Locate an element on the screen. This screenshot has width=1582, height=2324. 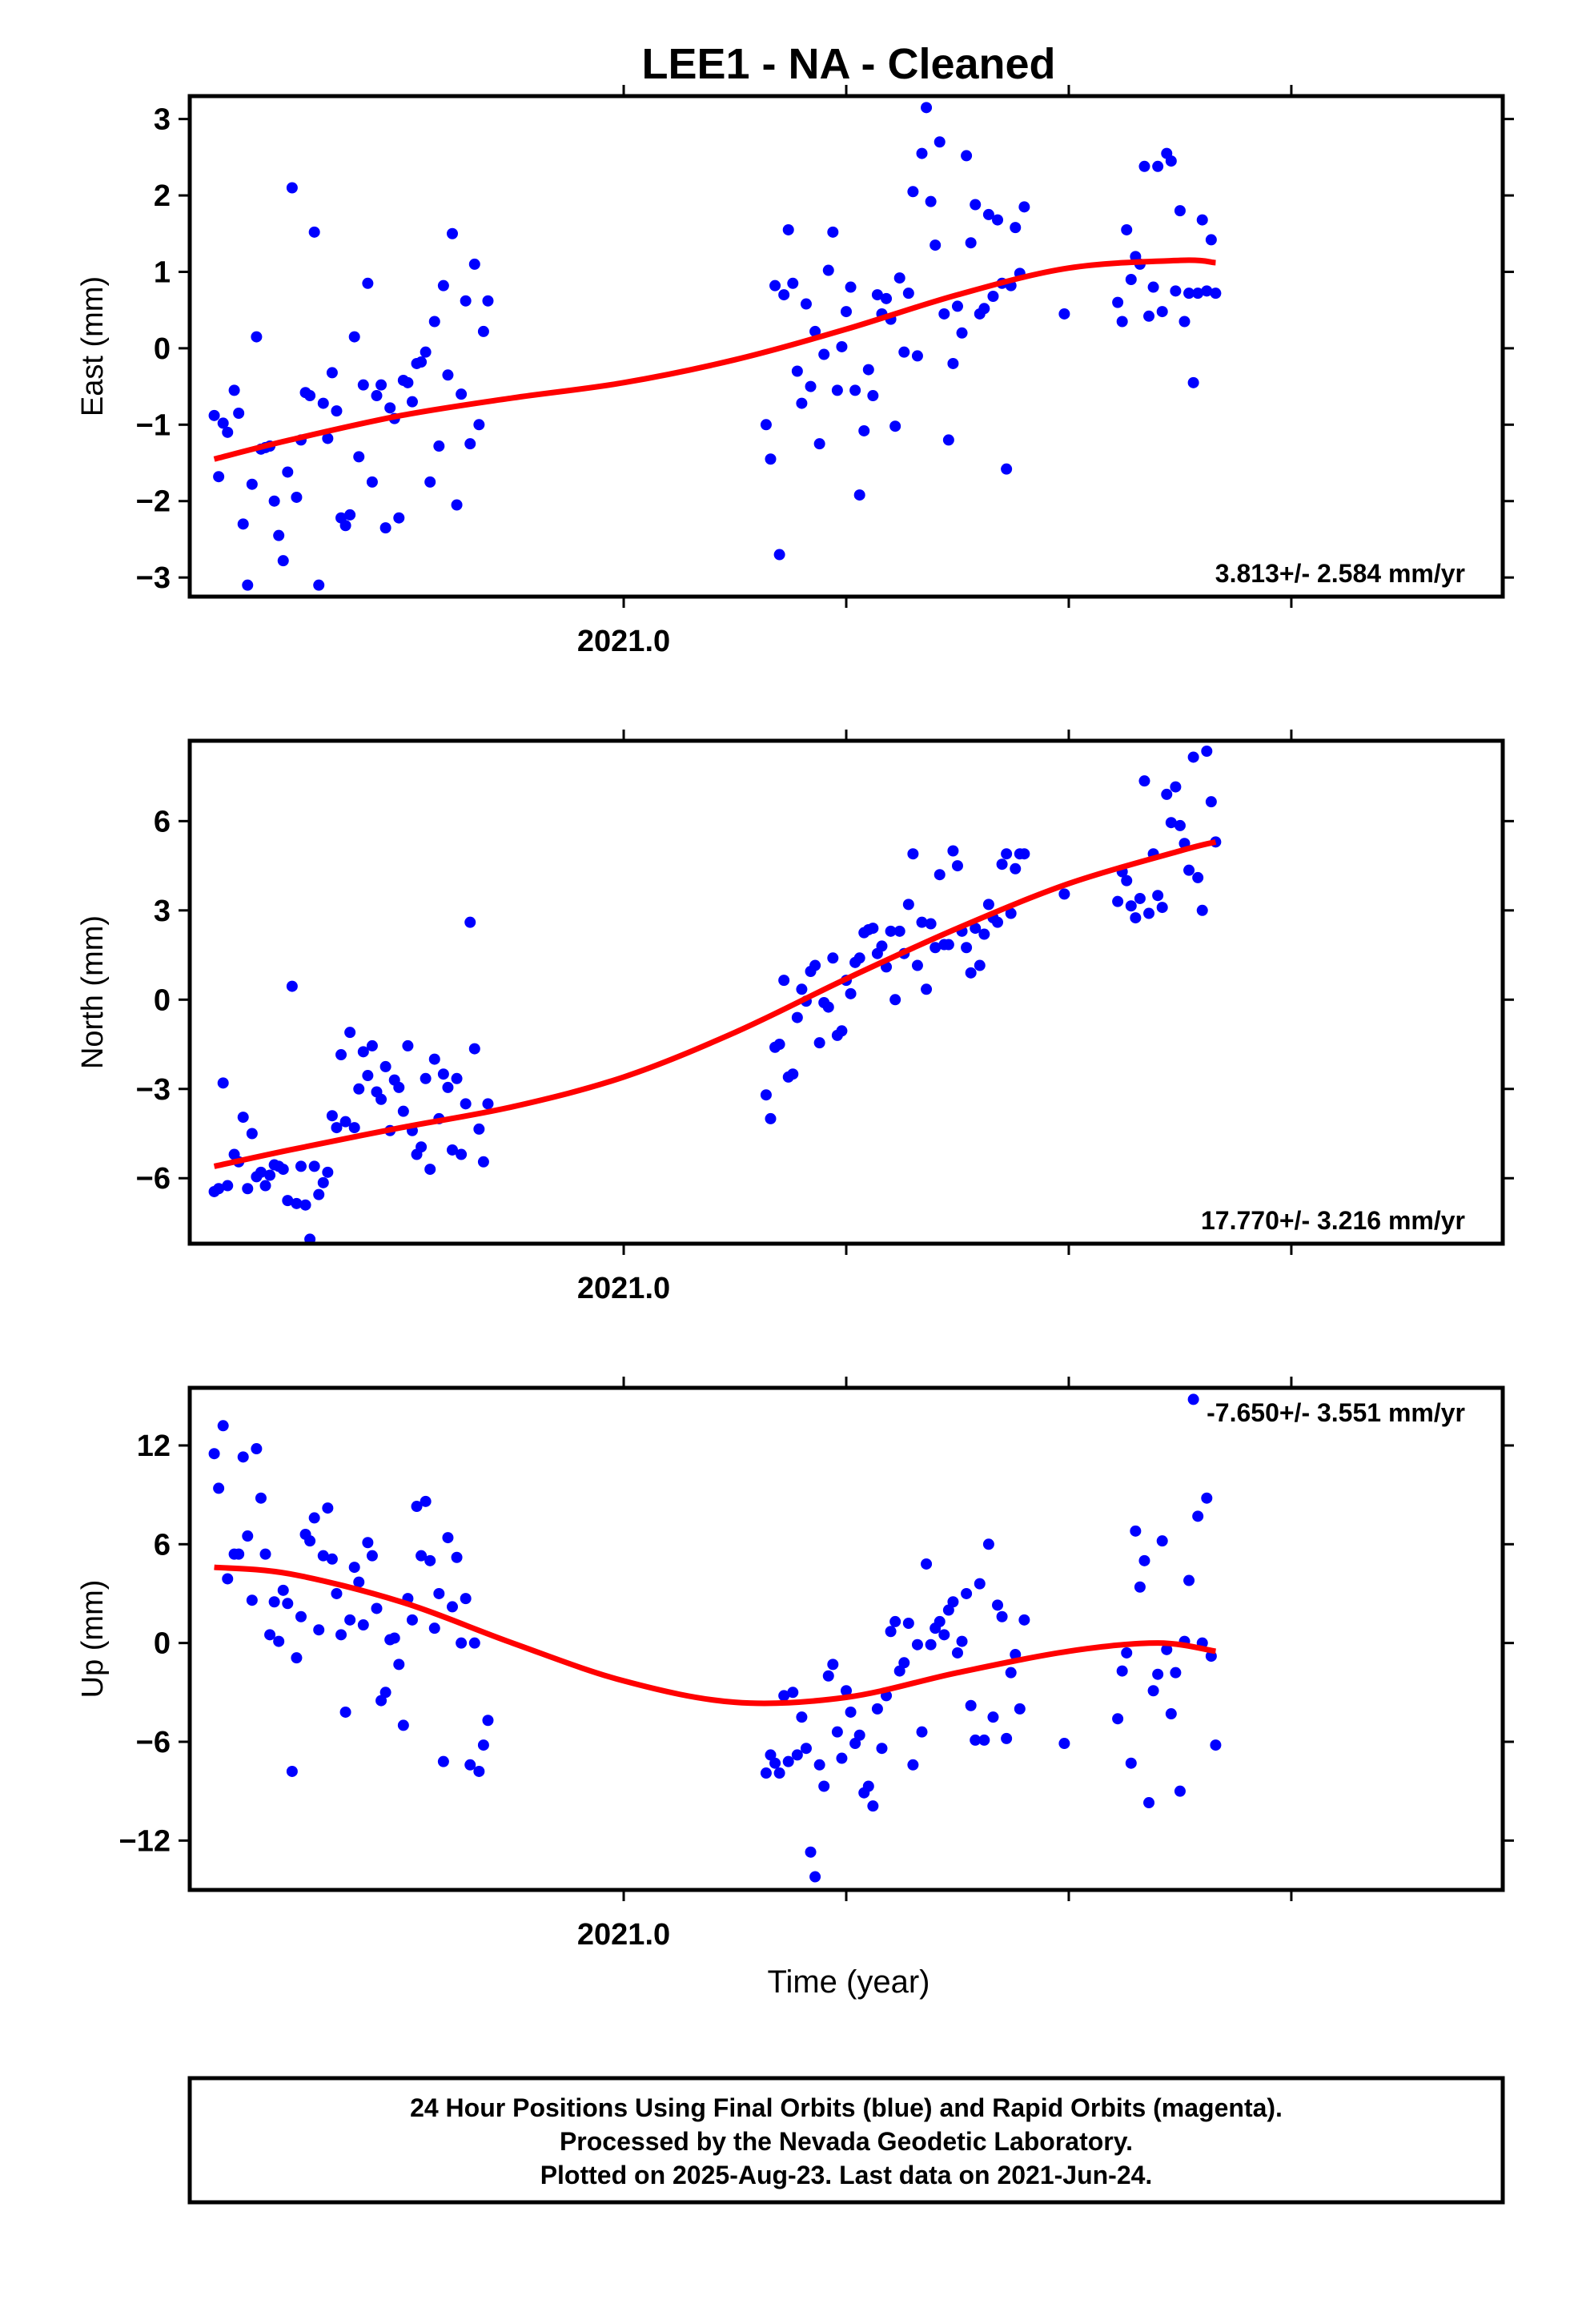
y-tick-label: 12 is located at coordinates (154, 1446).